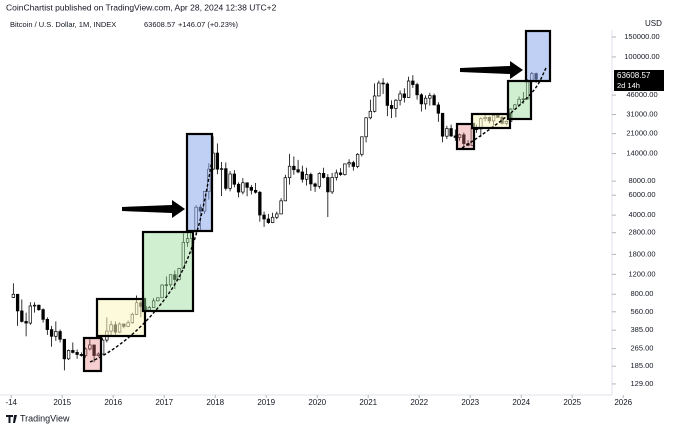 The width and height of the screenshot is (690, 428). What do you see at coordinates (641, 36) in the screenshot?
I see `y-tick-label: 150000.00` at bounding box center [641, 36].